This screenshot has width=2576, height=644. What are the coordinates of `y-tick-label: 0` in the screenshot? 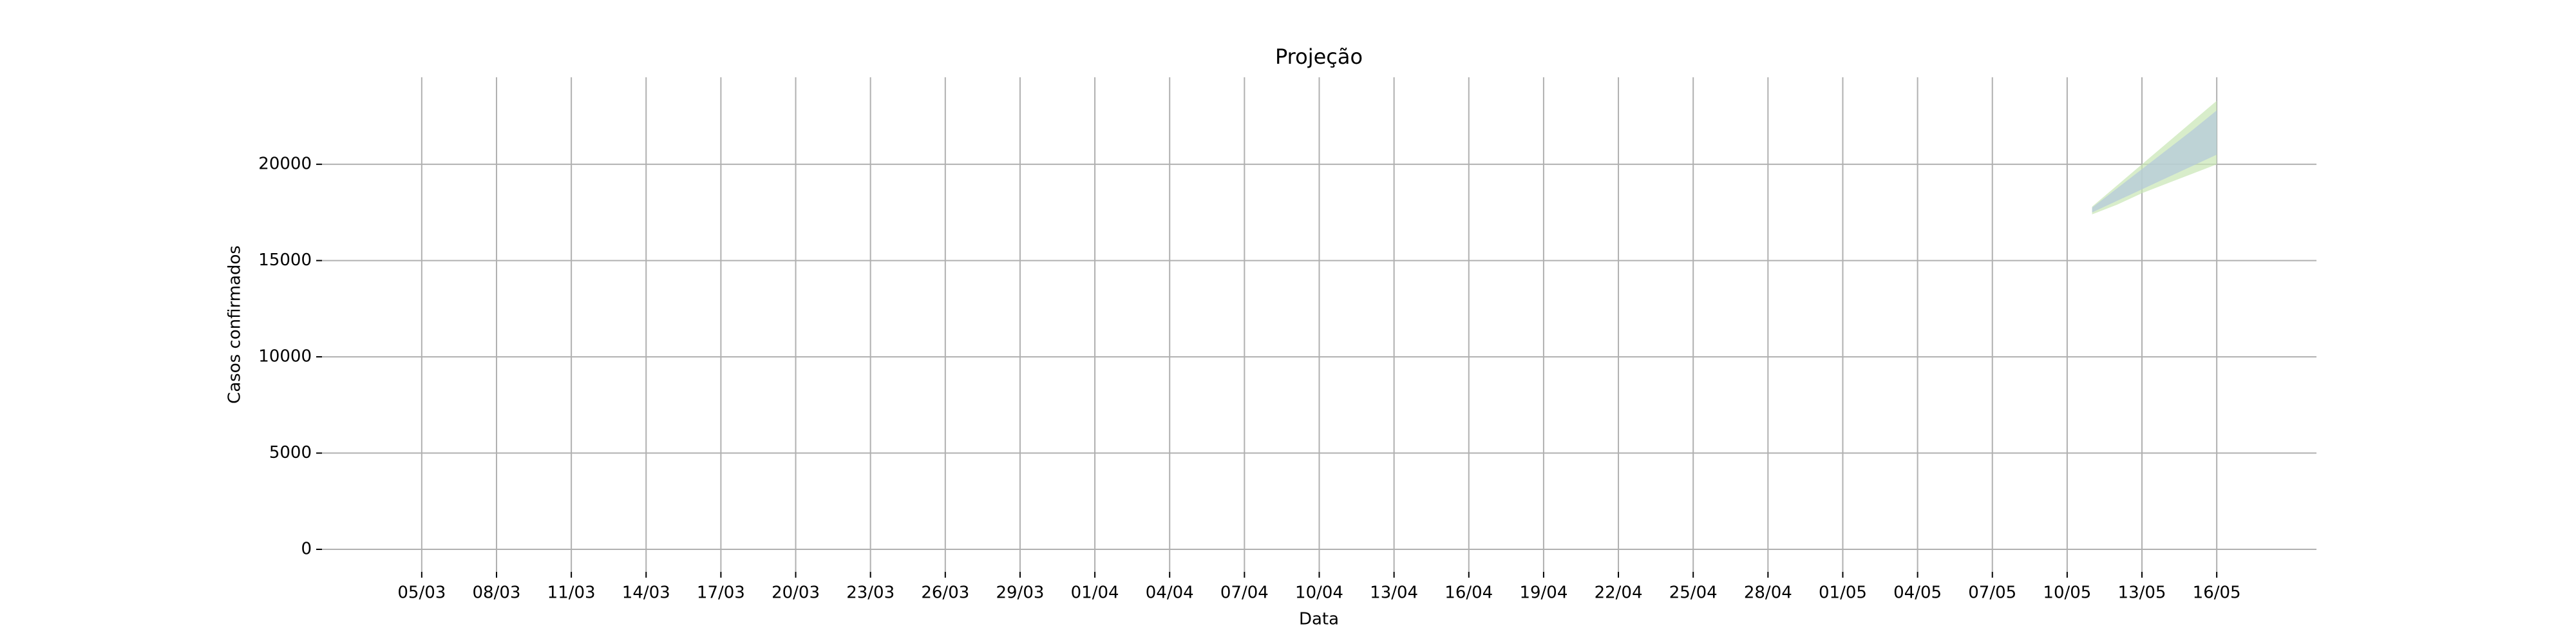 It's located at (306, 549).